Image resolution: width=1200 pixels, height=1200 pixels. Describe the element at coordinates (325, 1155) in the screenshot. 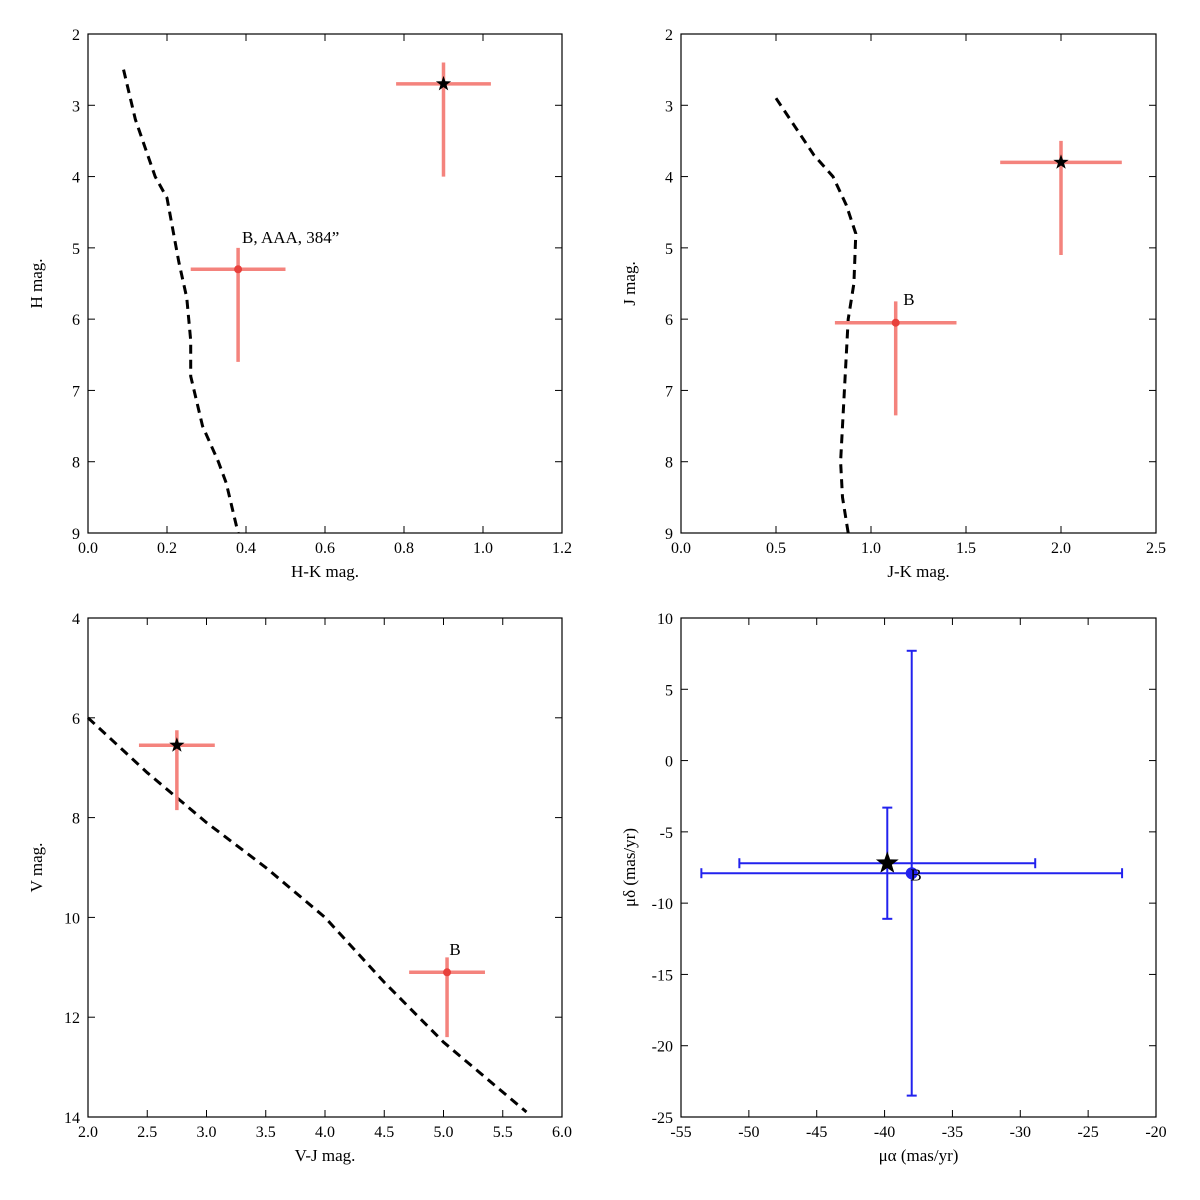

I see `x-axis-label: V-J mag.` at that location.